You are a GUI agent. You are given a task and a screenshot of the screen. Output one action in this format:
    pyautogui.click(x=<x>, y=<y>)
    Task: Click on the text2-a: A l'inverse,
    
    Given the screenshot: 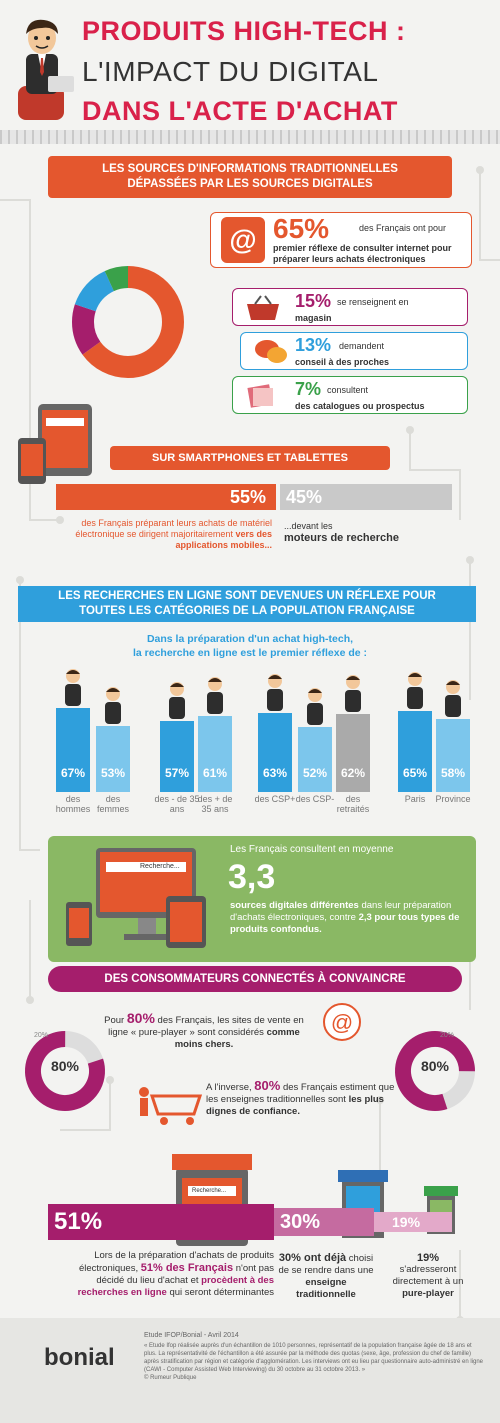 What is the action you would take?
    pyautogui.click(x=229, y=1087)
    